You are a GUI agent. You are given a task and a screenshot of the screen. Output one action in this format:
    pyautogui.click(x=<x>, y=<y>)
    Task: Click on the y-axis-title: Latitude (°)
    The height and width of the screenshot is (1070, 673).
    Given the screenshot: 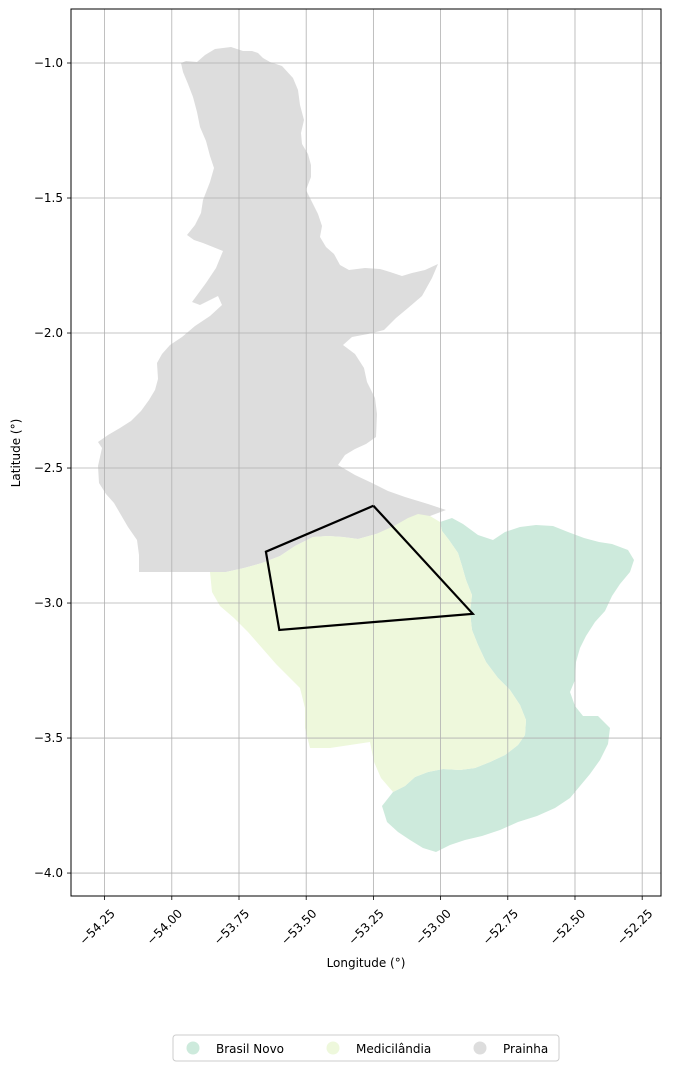 What is the action you would take?
    pyautogui.click(x=16, y=453)
    